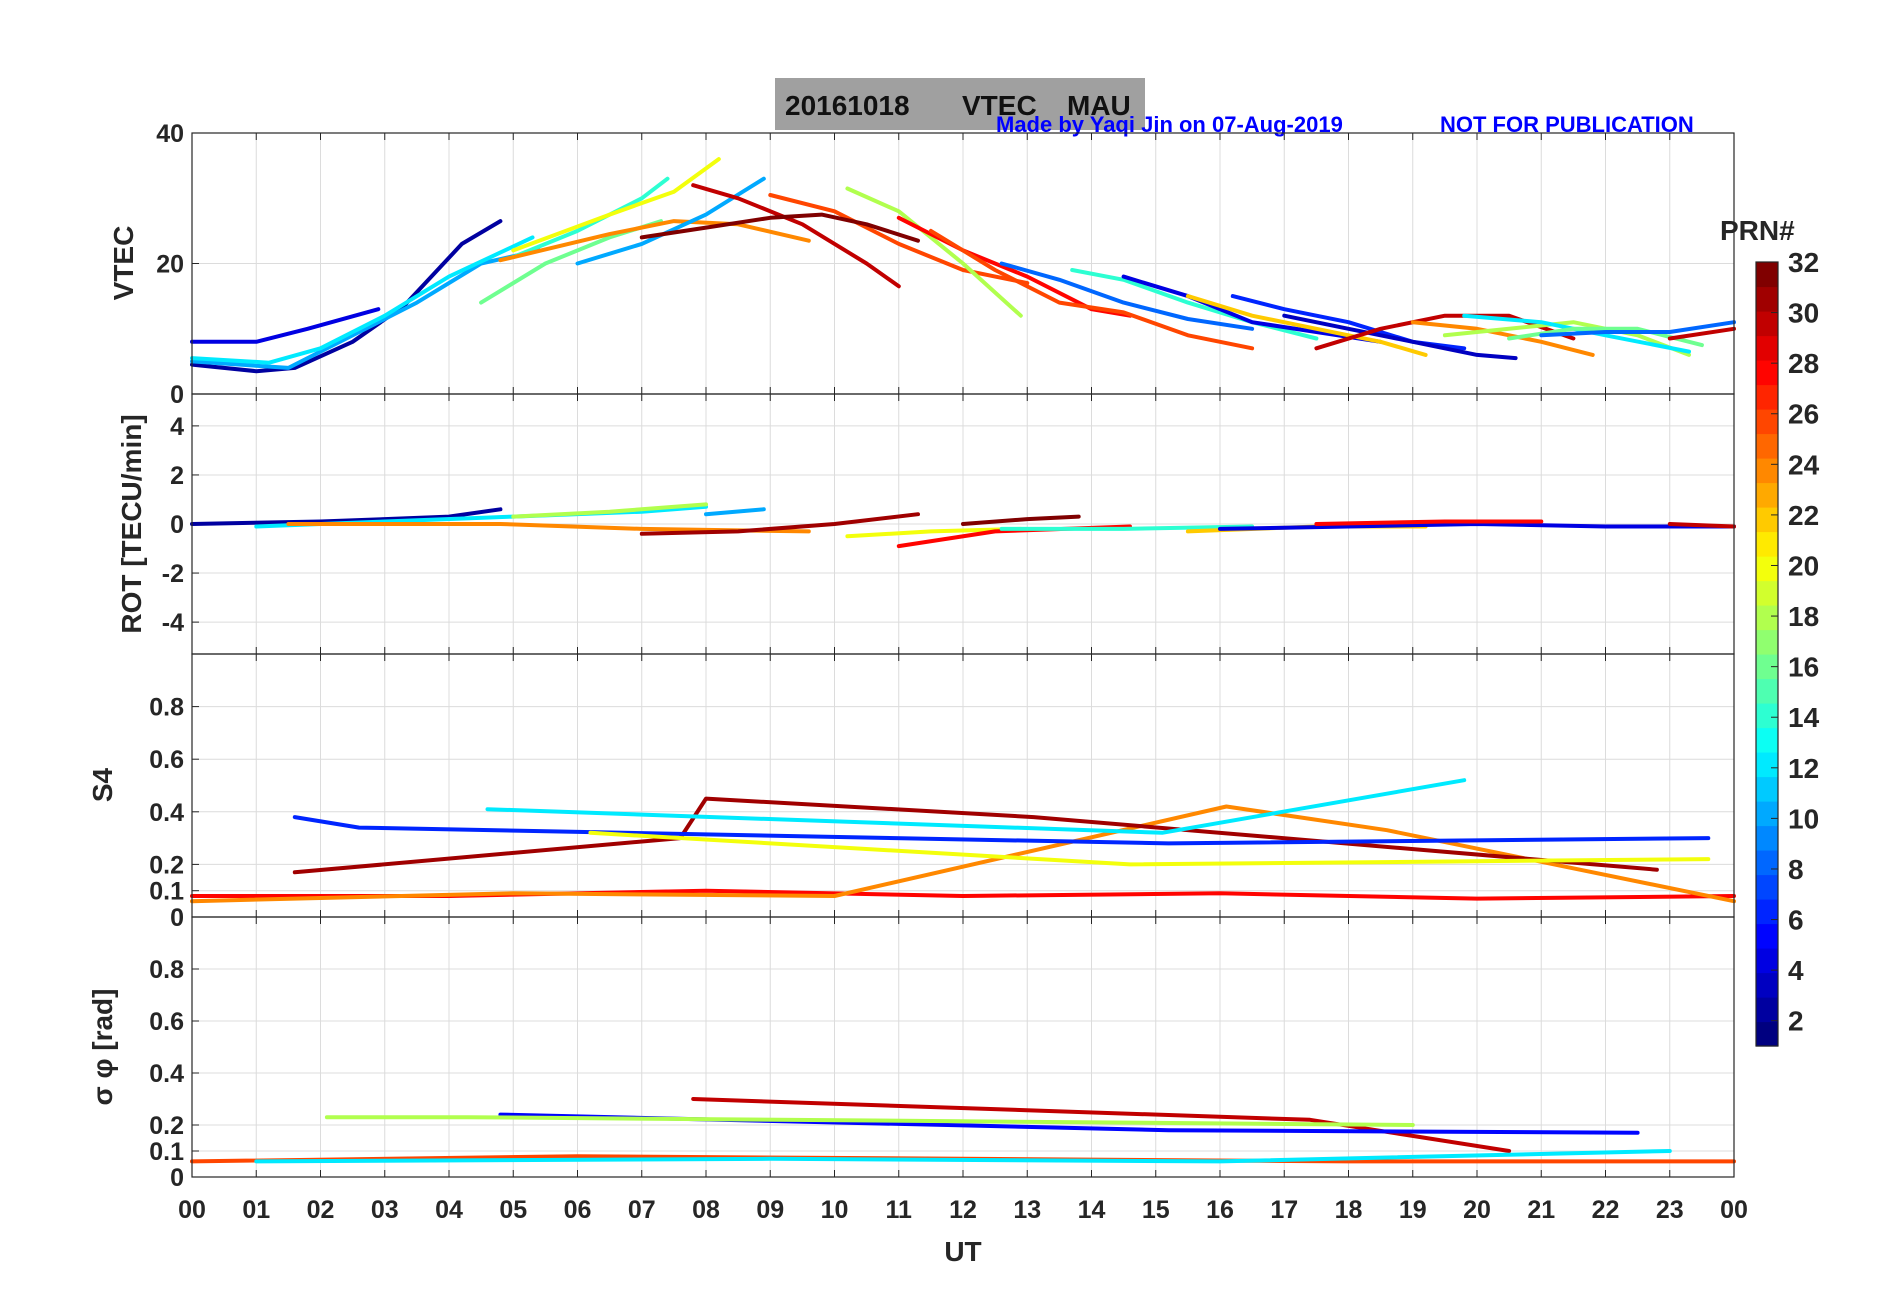  I want to click on rot-lines, so click(963, 525).